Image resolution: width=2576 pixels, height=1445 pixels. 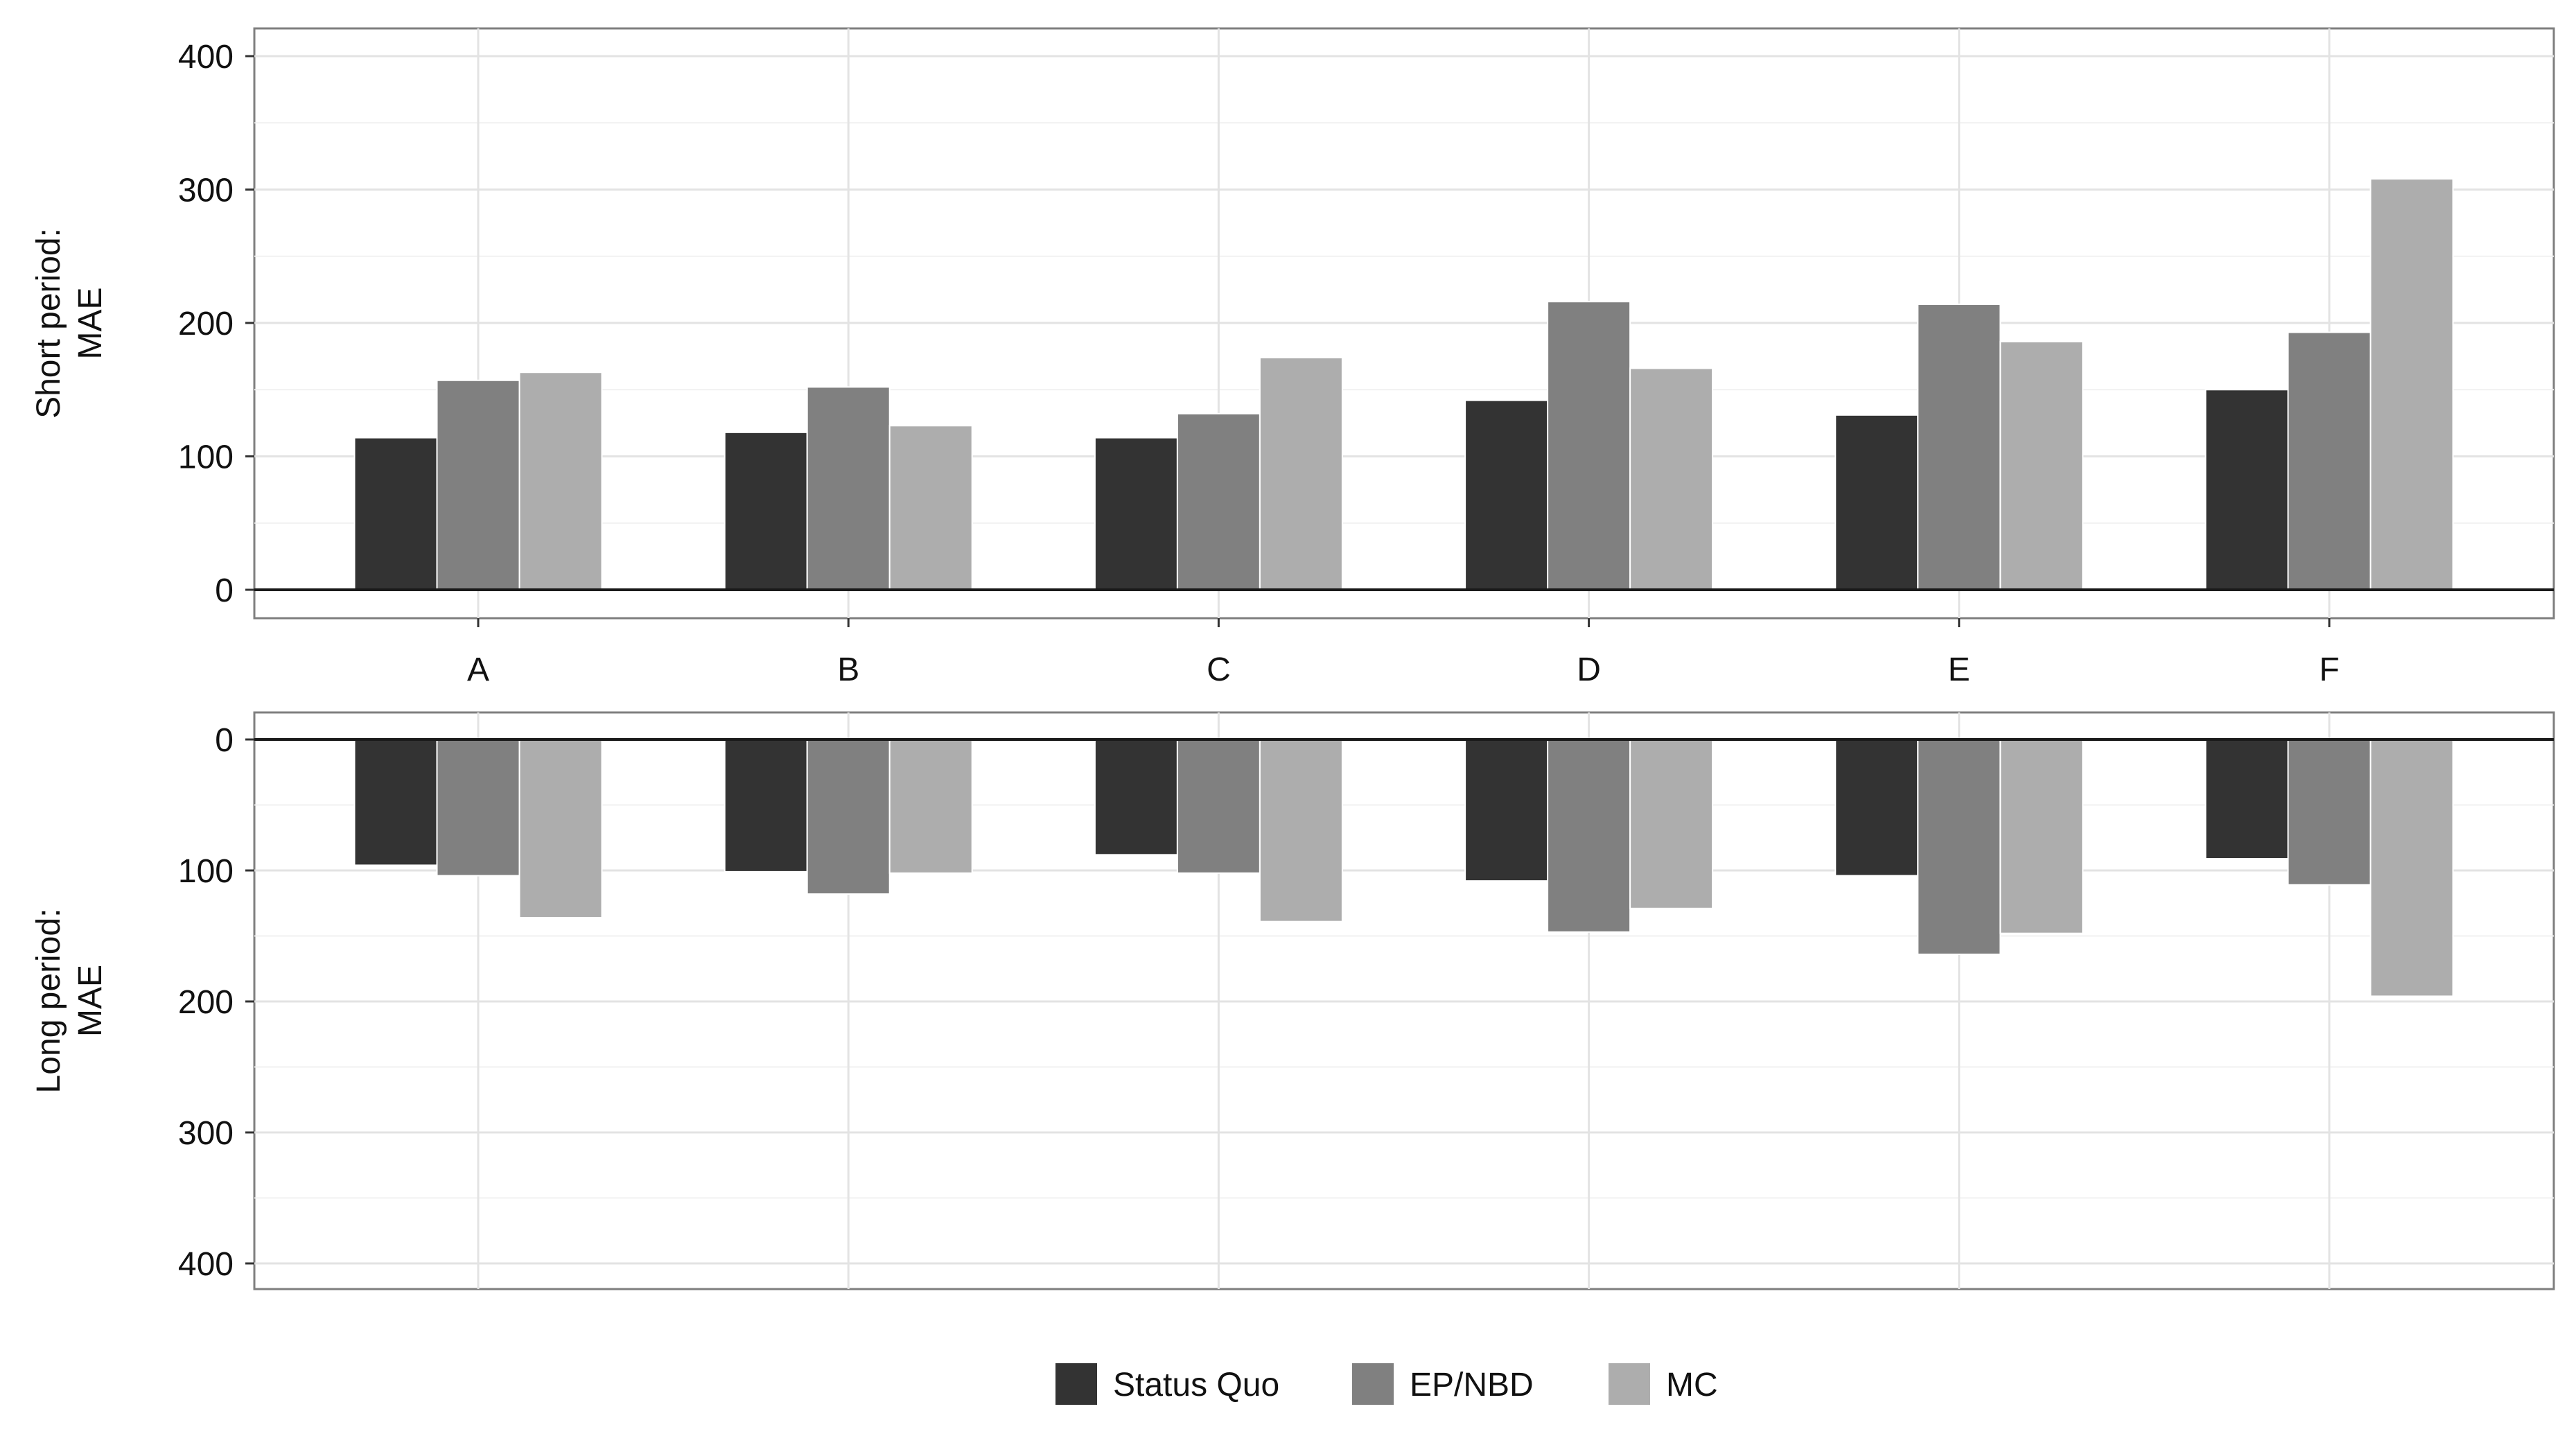 What do you see at coordinates (1136, 513) in the screenshot?
I see `short-bar-status-quo-c` at bounding box center [1136, 513].